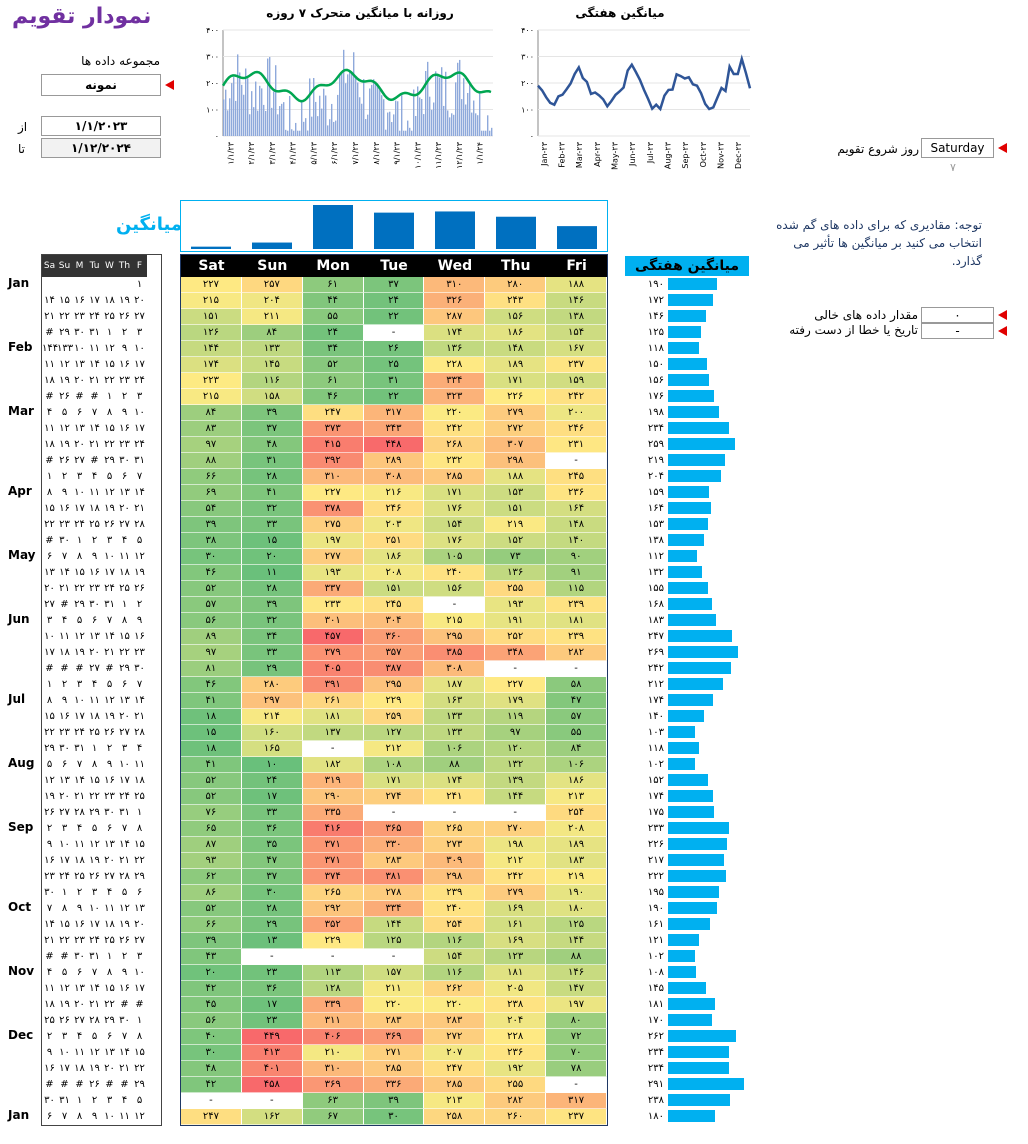 Image resolution: width=1028 pixels, height=1144 pixels. Describe the element at coordinates (957, 148) in the screenshot. I see `start-day-select: Saturday` at that location.